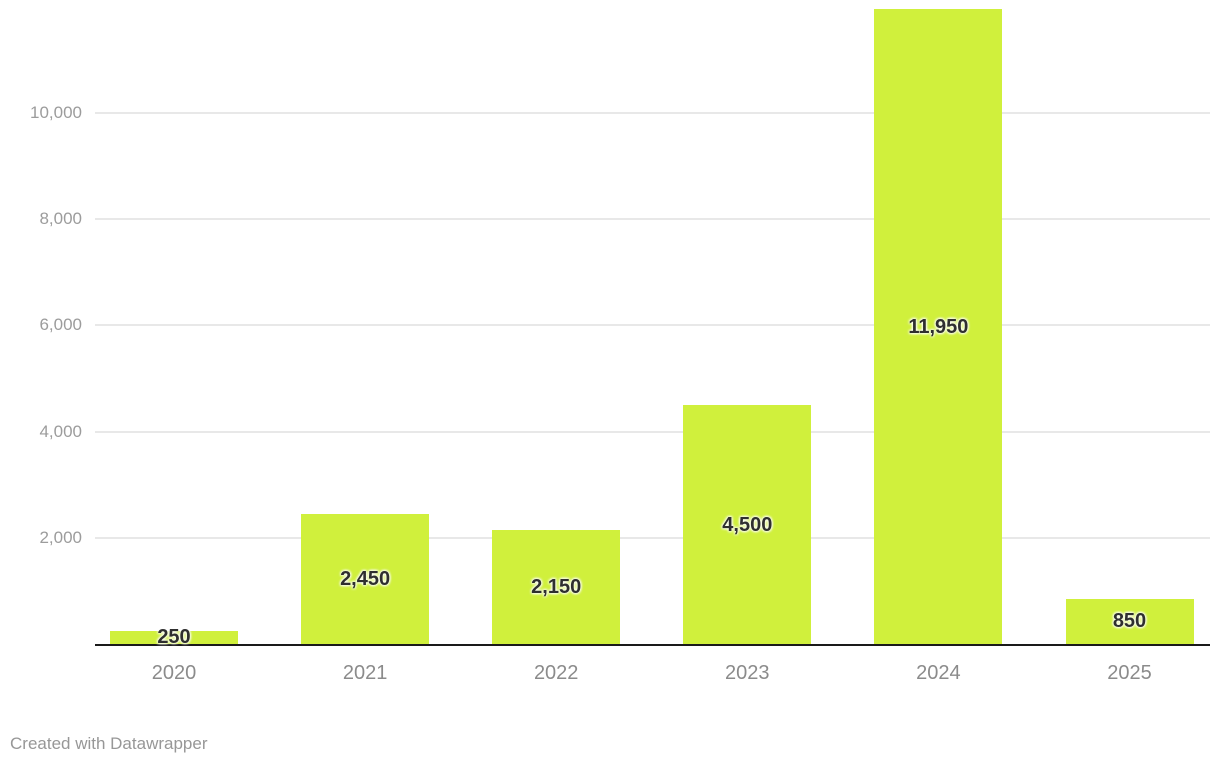 This screenshot has height=768, width=1220. I want to click on bar-value-label: 850, so click(1129, 621).